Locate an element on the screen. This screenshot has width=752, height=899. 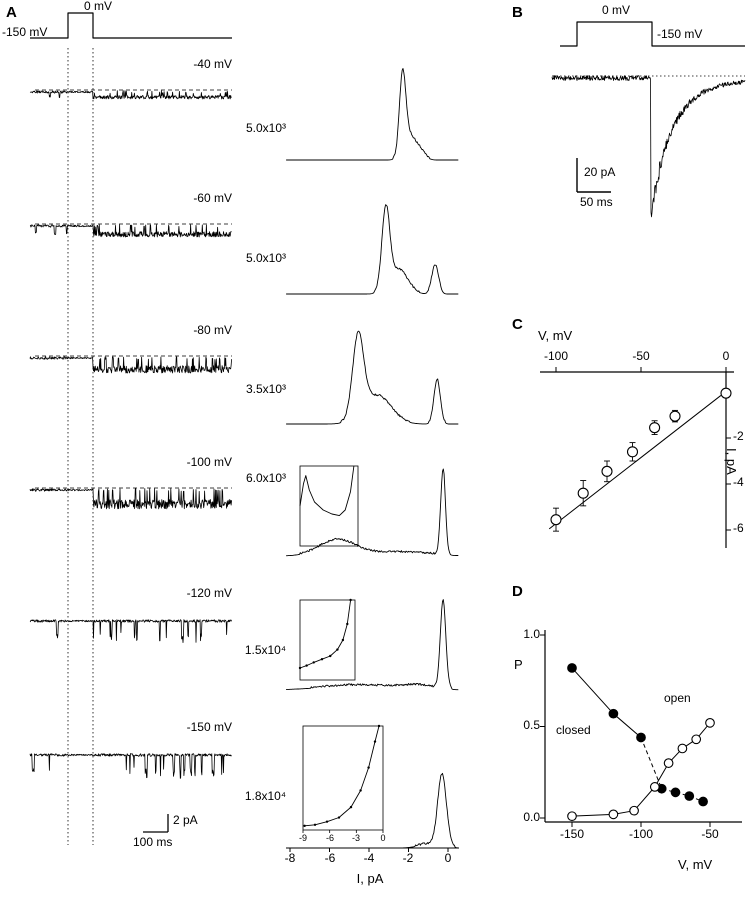
scalebar-a-vertical-label: 2 pA is located at coordinates (185, 820).